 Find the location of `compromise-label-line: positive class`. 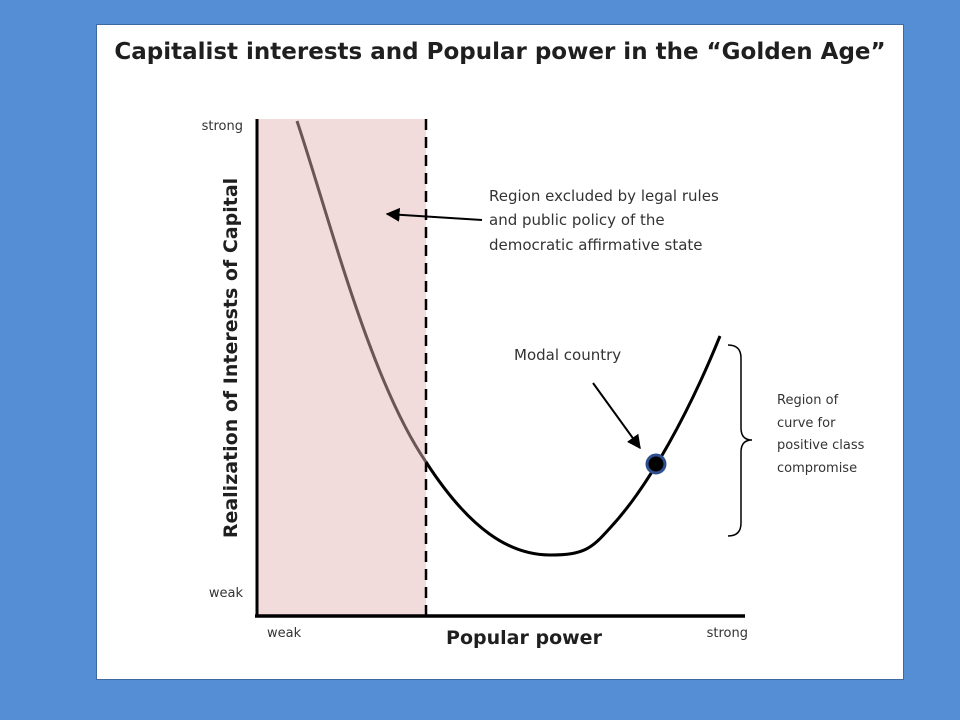

compromise-label-line: positive class is located at coordinates (821, 445).